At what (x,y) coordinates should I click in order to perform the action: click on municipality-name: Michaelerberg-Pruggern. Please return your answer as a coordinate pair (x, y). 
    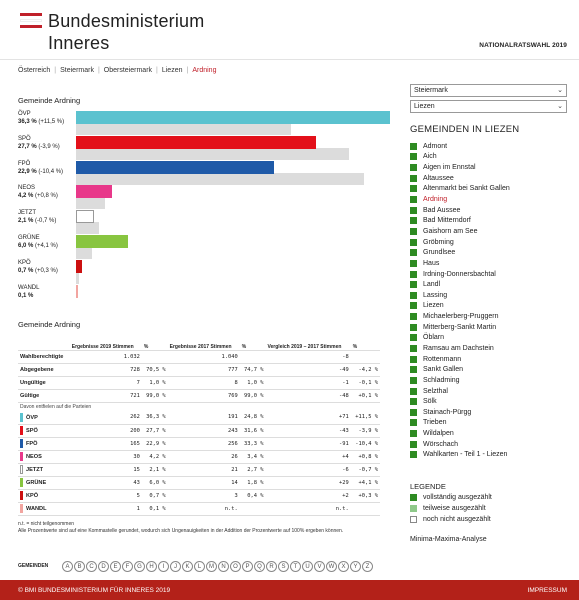
    Looking at the image, I should click on (461, 317).